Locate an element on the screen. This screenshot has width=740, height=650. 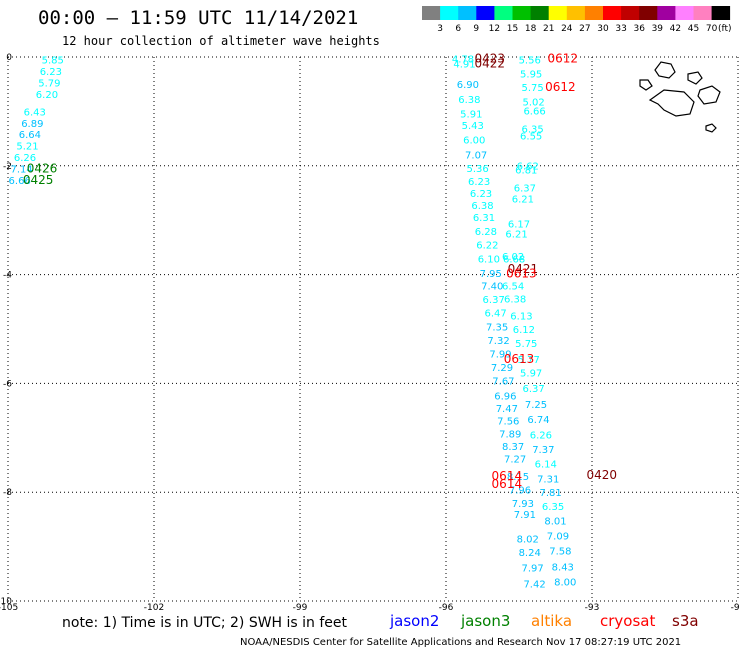
swh-value: 7.96 is located at coordinates (520, 490).